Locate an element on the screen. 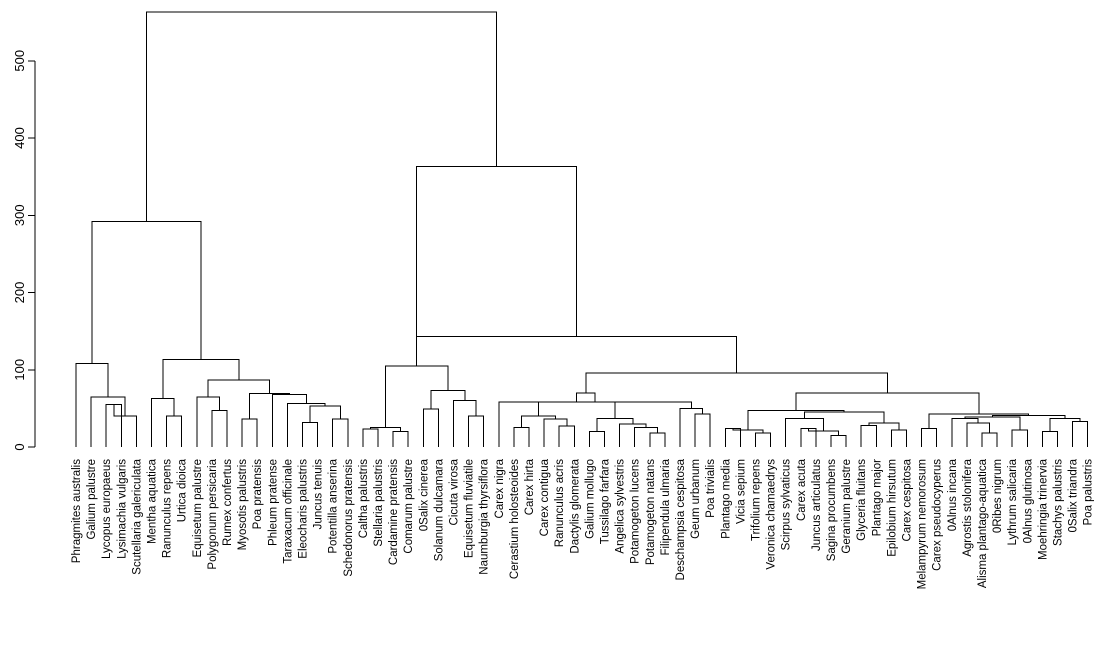  leaf-label: 0Salix triandra is located at coordinates (1074, 495).